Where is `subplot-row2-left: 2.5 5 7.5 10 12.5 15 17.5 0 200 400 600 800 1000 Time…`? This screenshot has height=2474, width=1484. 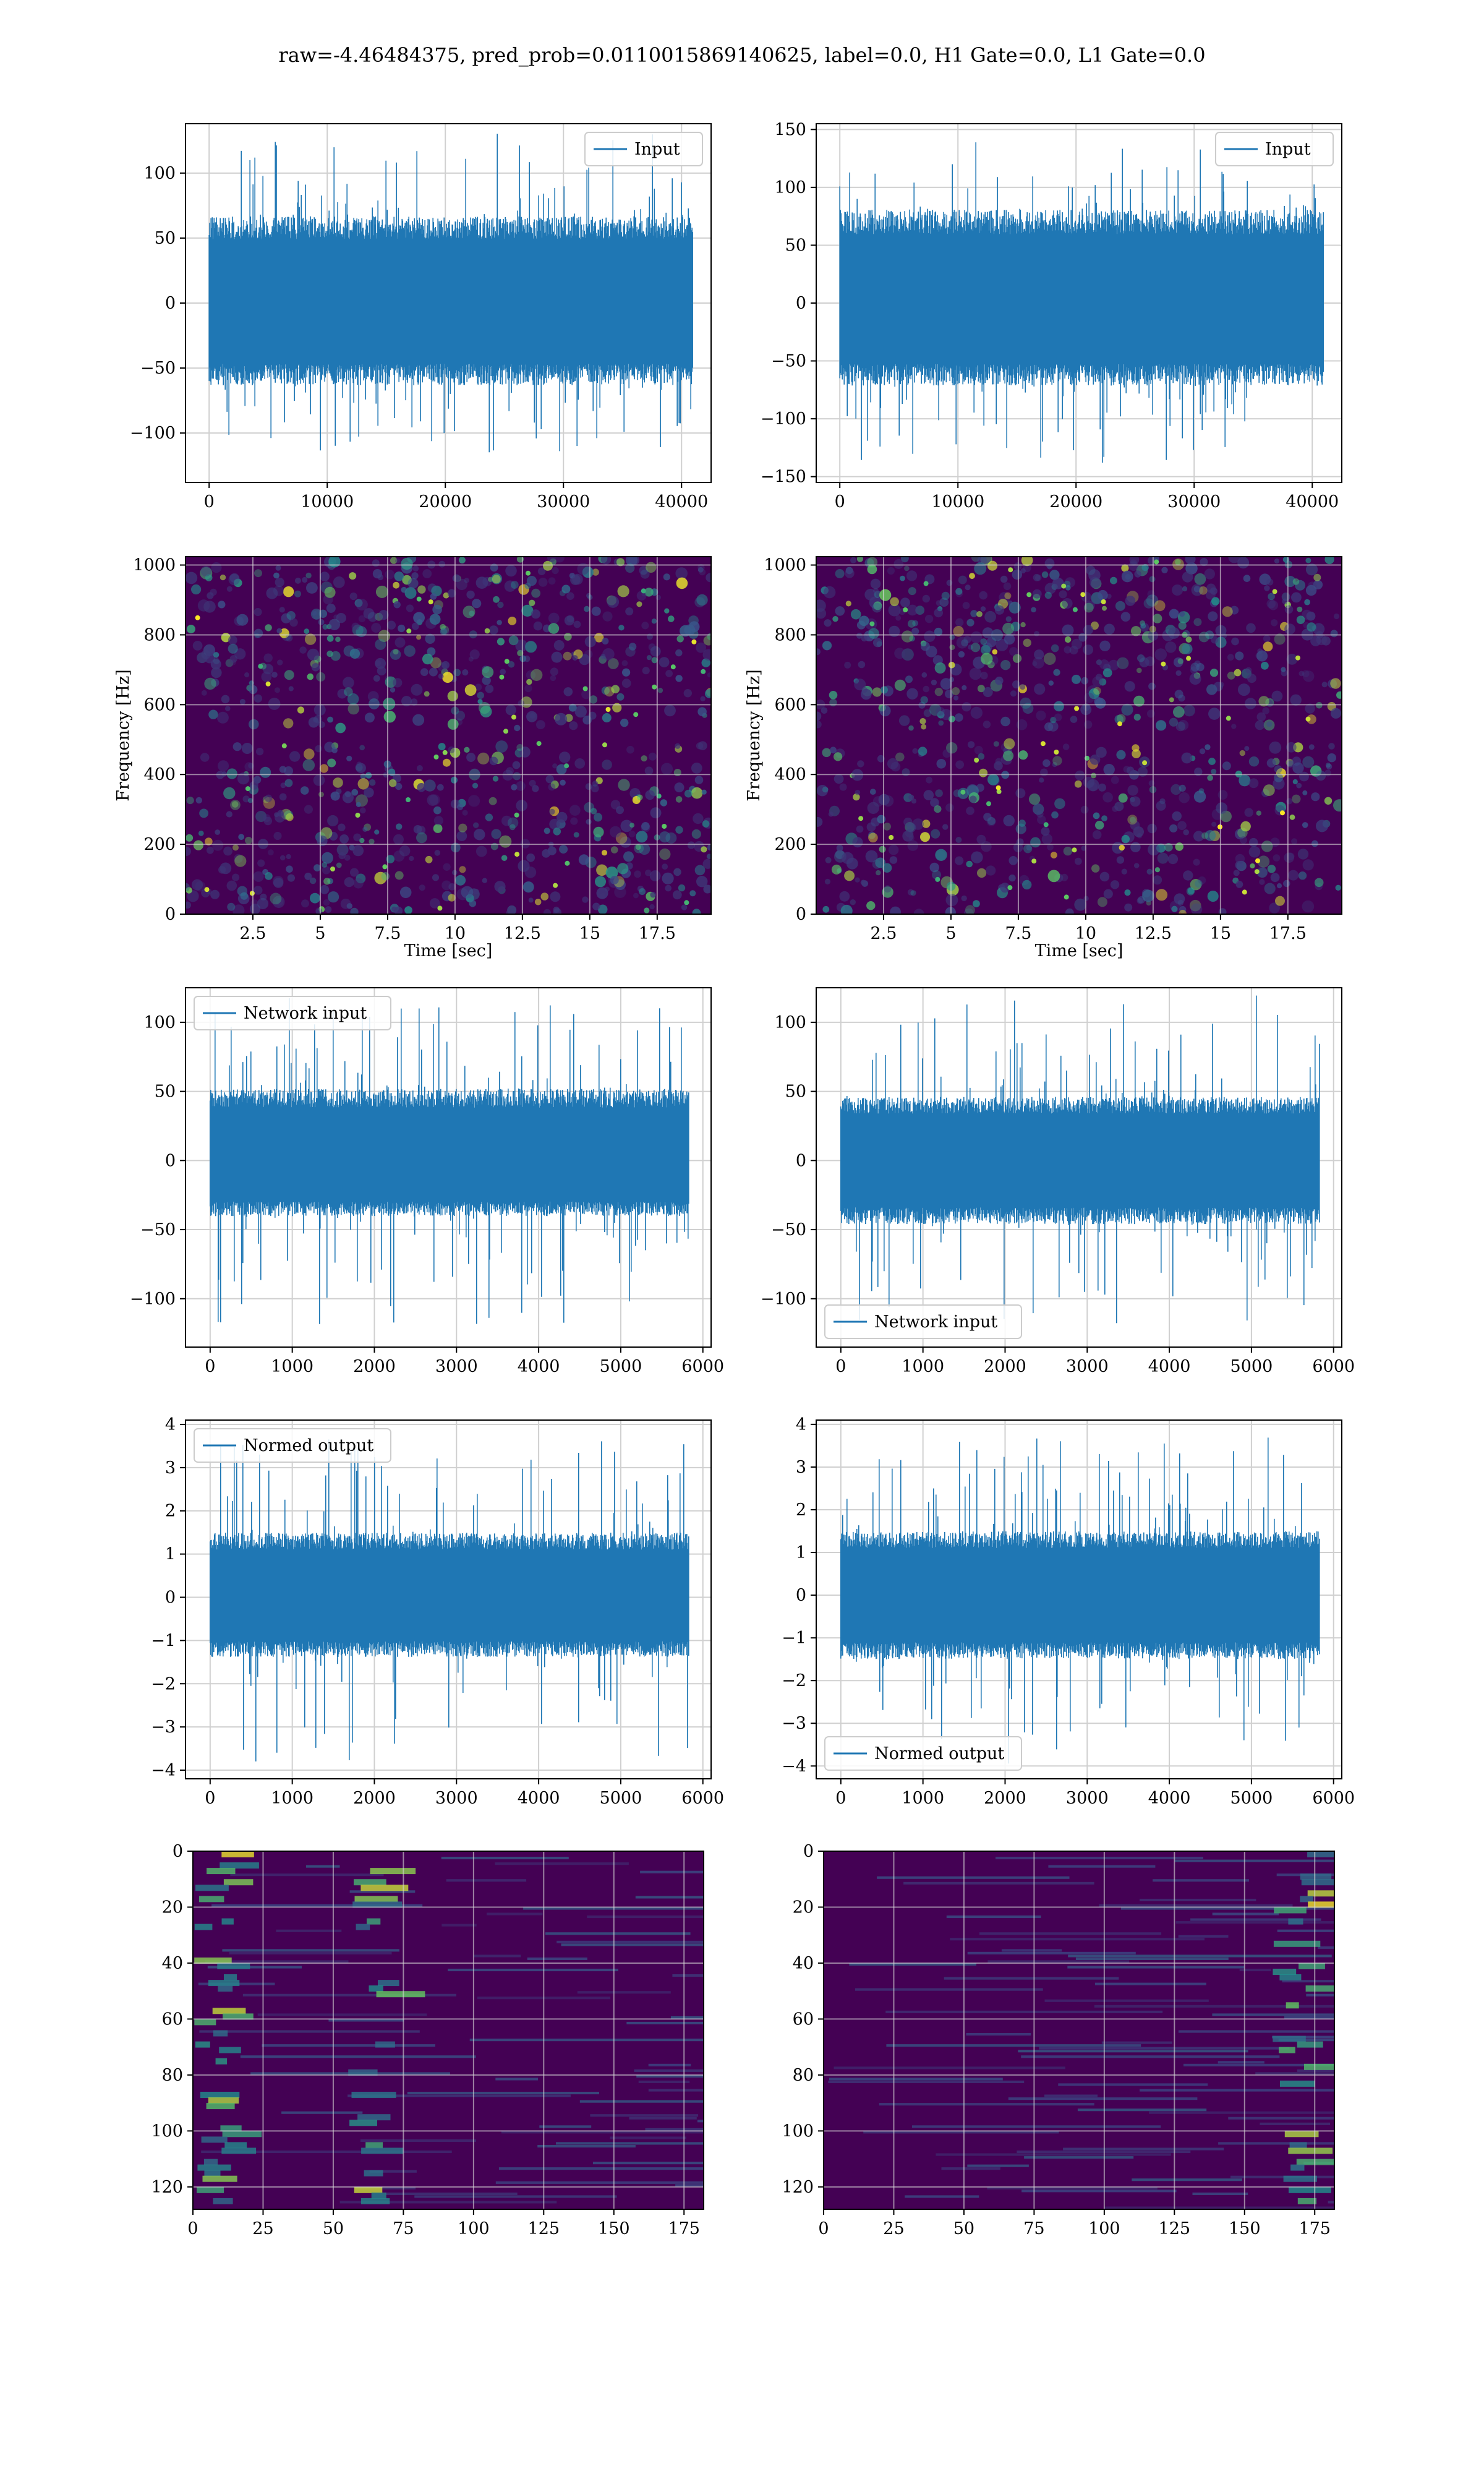
subplot-row2-left: 2.5 5 7.5 10 12.5 15 17.5 0 200 400 600 800 1000 Time… is located at coordinates (413, 759).